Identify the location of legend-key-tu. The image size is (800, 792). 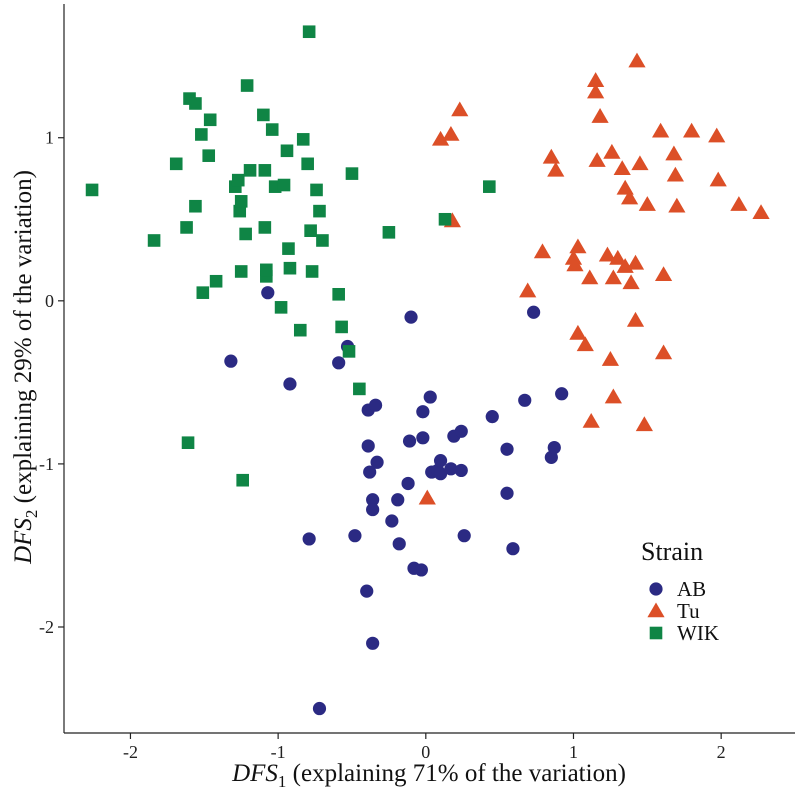
(656, 610).